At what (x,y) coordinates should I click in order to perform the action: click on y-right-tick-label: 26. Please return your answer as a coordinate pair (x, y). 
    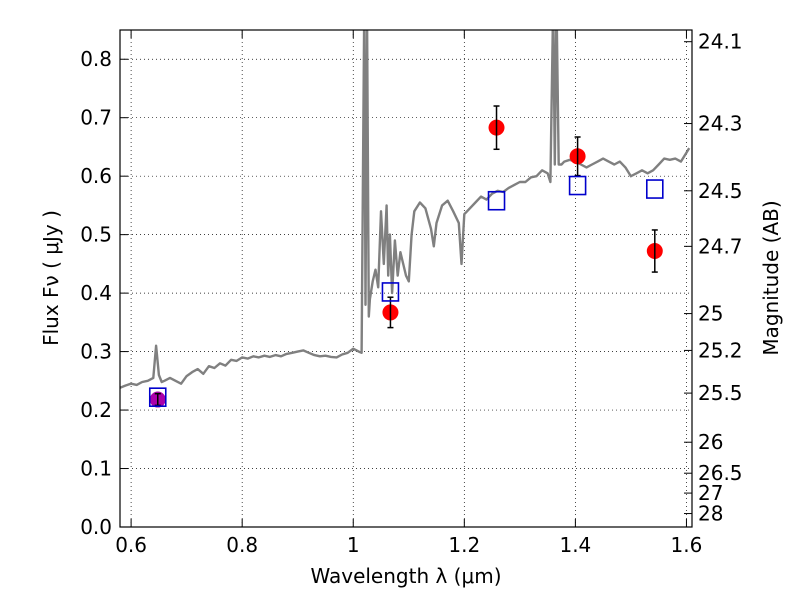
    Looking at the image, I should click on (710, 442).